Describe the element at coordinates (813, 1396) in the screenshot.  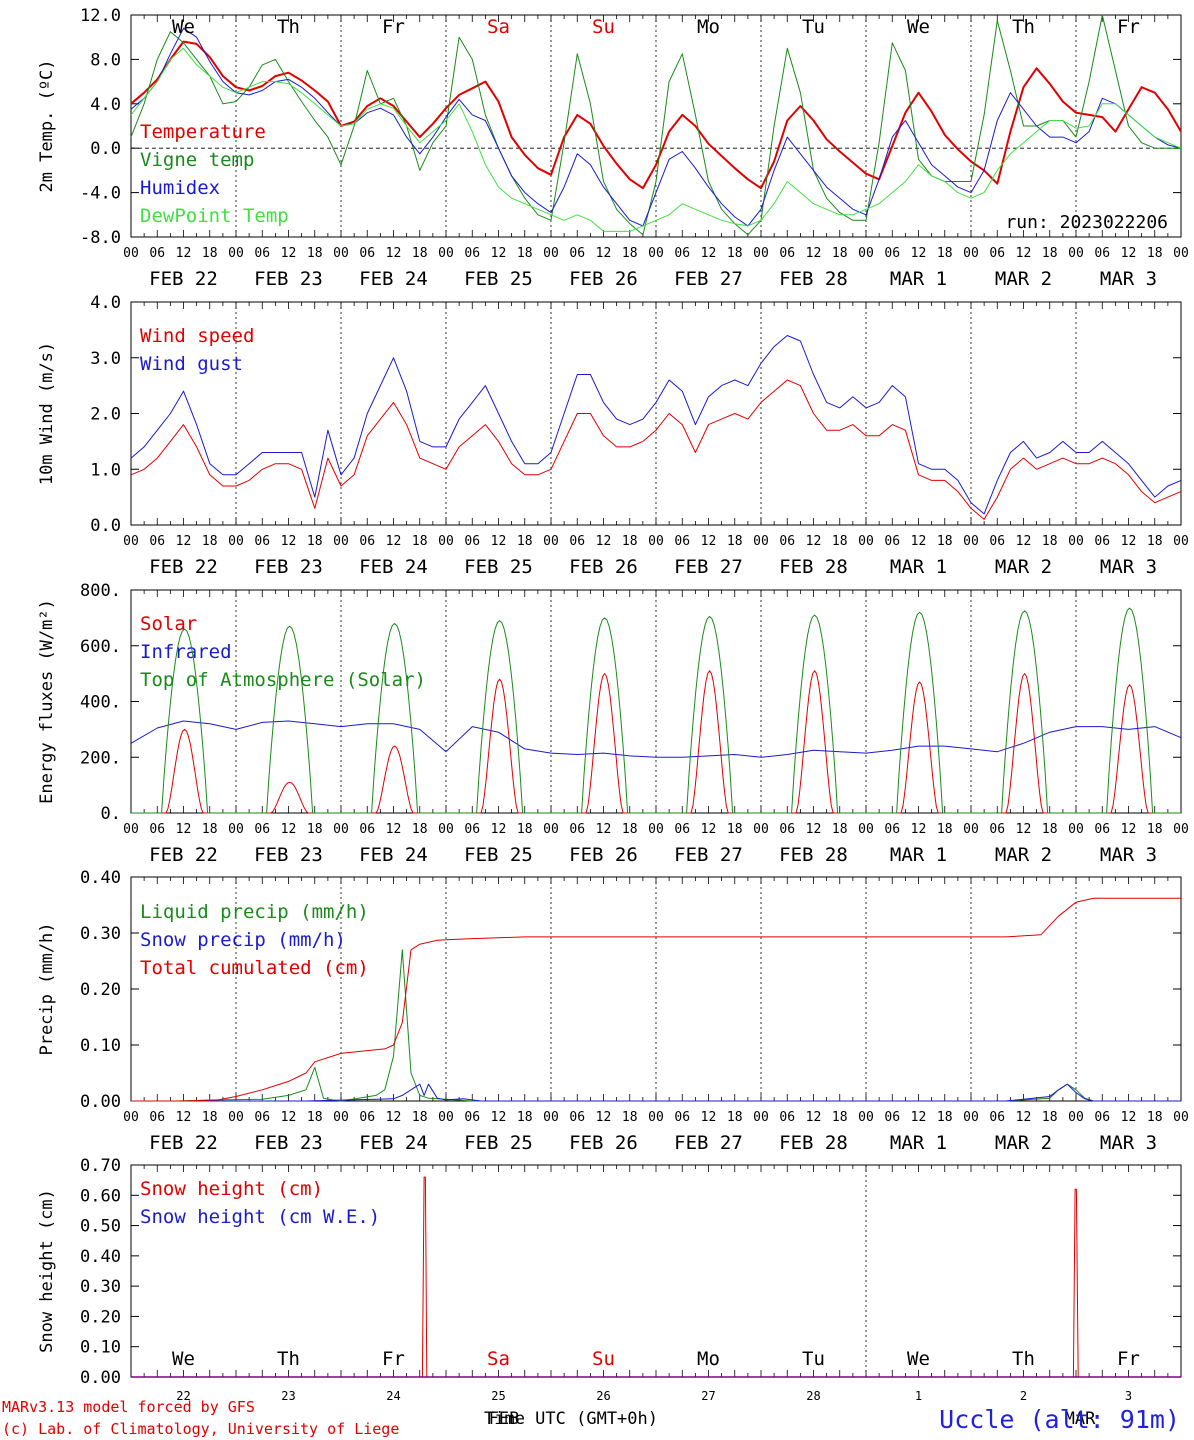
I see `day-number: 28` at that location.